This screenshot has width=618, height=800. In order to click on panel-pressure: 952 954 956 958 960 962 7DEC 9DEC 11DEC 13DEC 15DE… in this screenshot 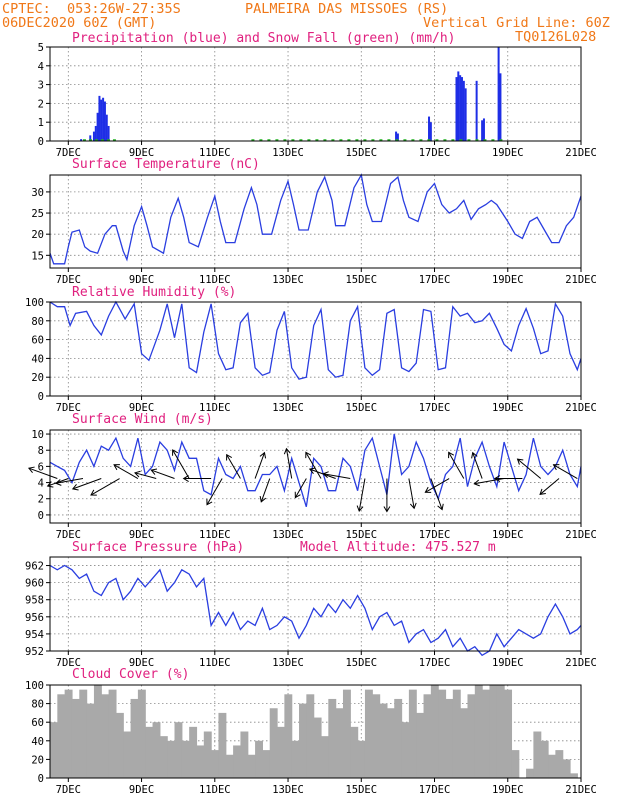, I will do `click(311, 604)`.